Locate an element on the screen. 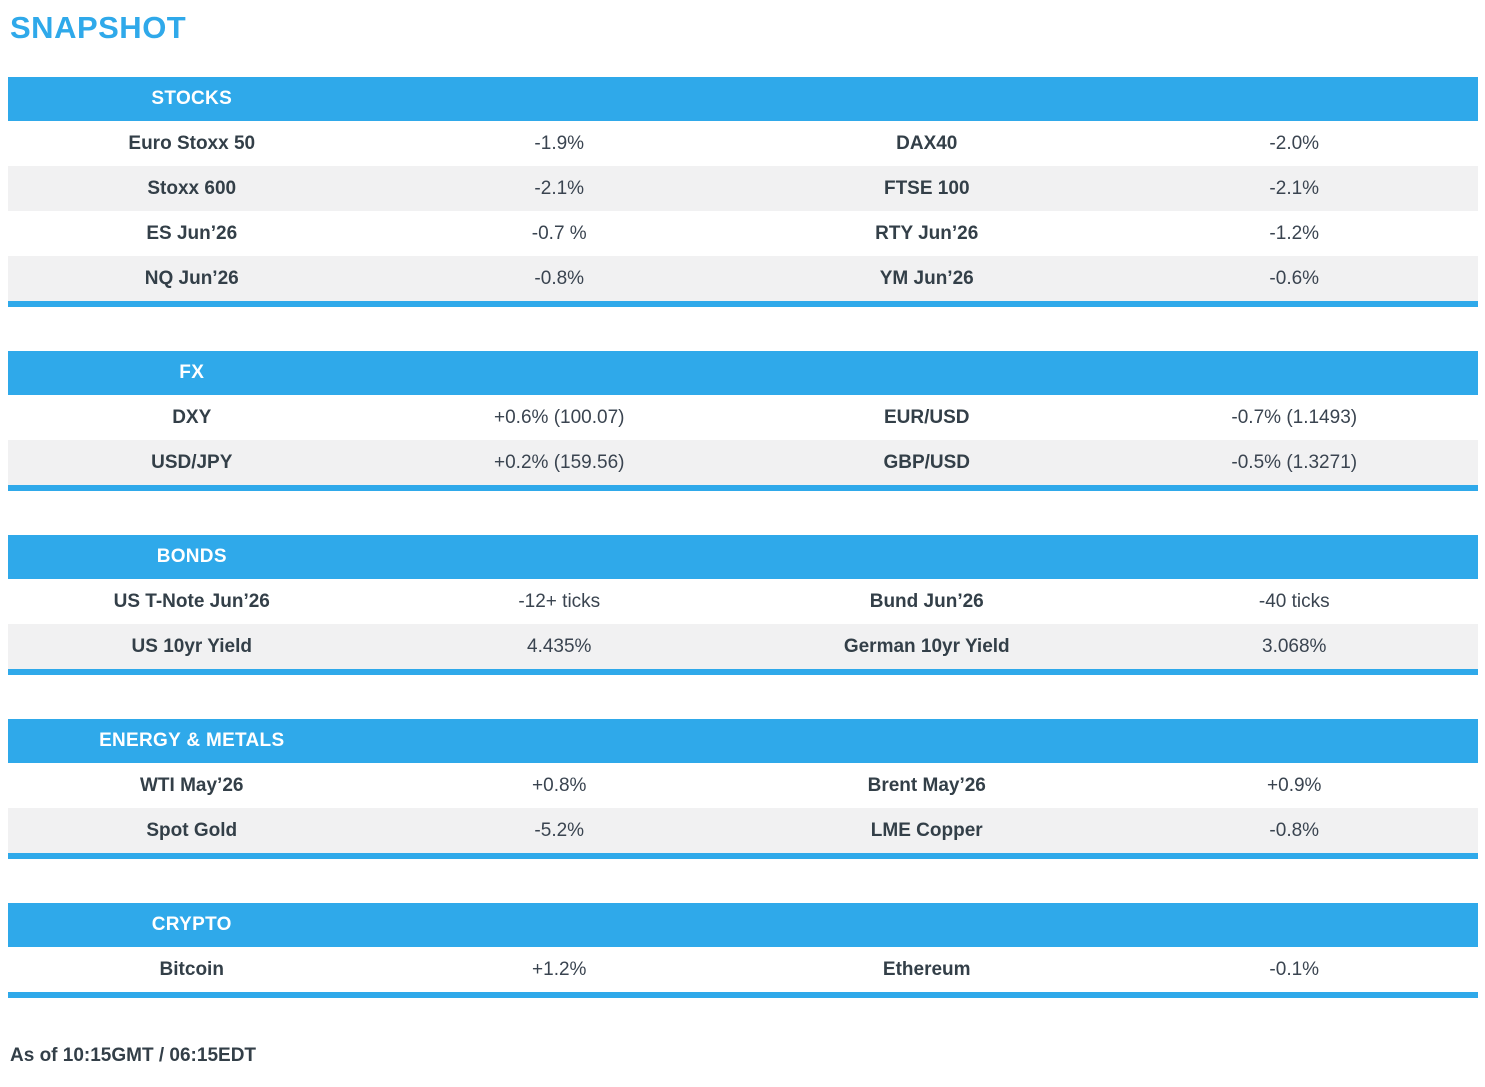 The height and width of the screenshot is (1087, 1485). section-crypto: CRYPTO Bitcoin +1.2% Ethereum -0.1% is located at coordinates (743, 950).